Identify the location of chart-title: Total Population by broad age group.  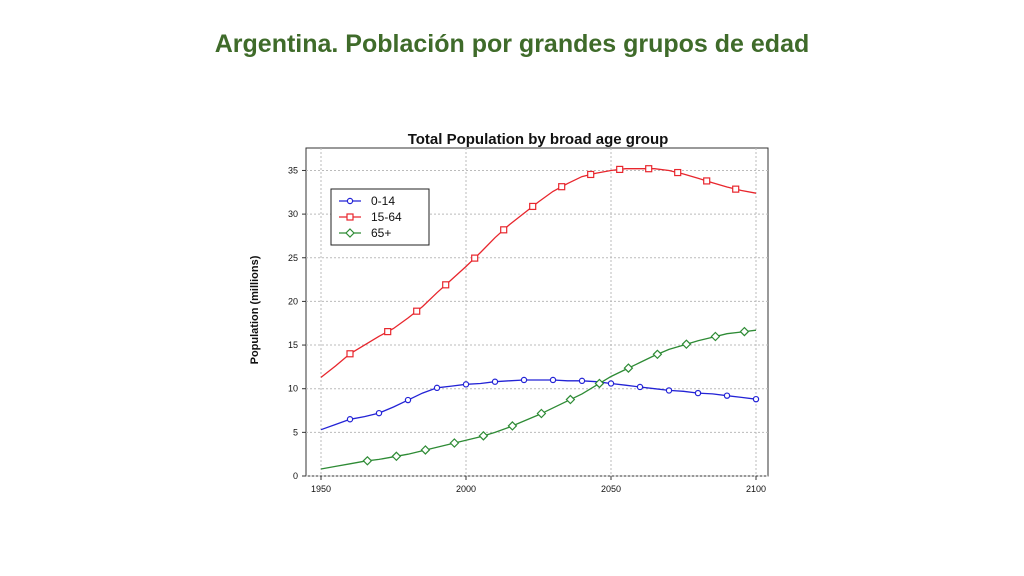
(538, 139).